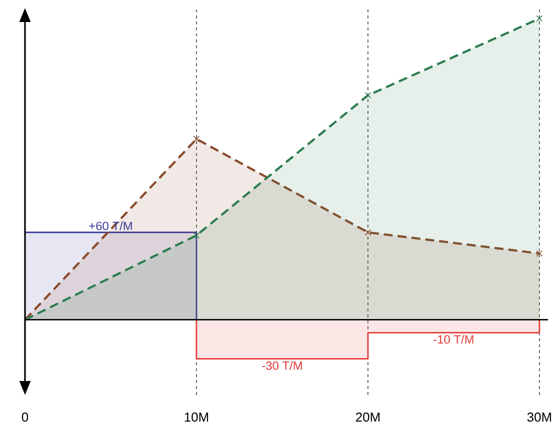  Describe the element at coordinates (368, 417) in the screenshot. I see `x-tick-label: 20M` at that location.